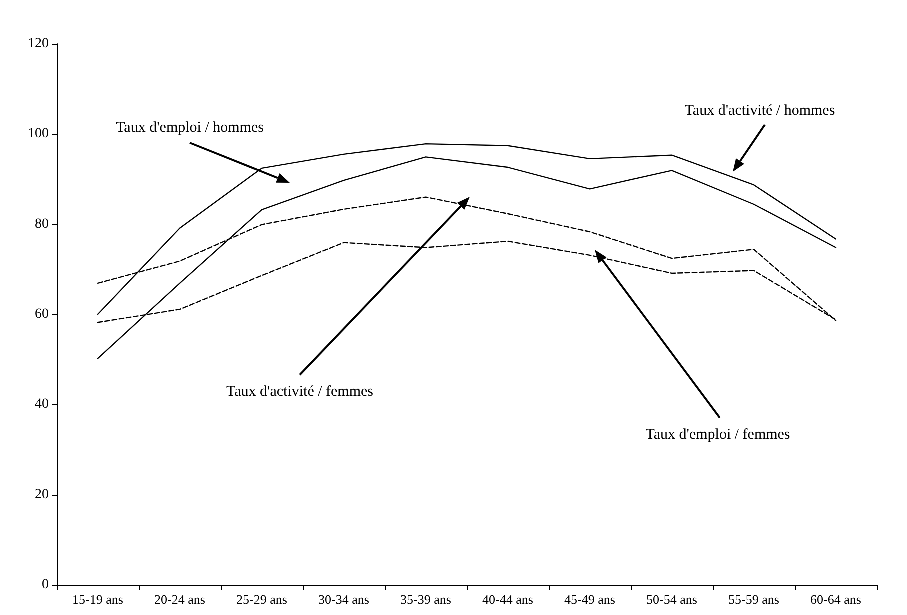 This screenshot has height=615, width=907. Describe the element at coordinates (760, 111) in the screenshot. I see `text: Taux d'activité / hommes` at that location.